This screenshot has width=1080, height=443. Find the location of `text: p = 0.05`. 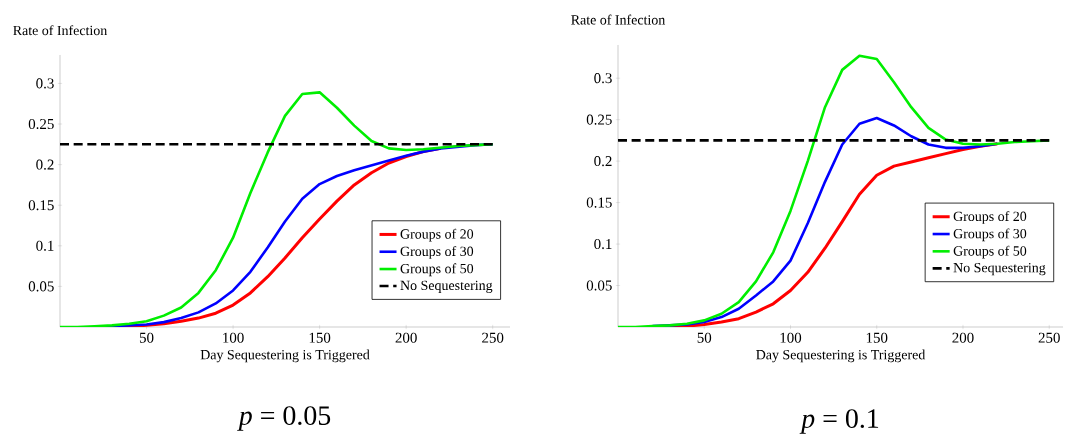

text: p = 0.05 is located at coordinates (284, 418).